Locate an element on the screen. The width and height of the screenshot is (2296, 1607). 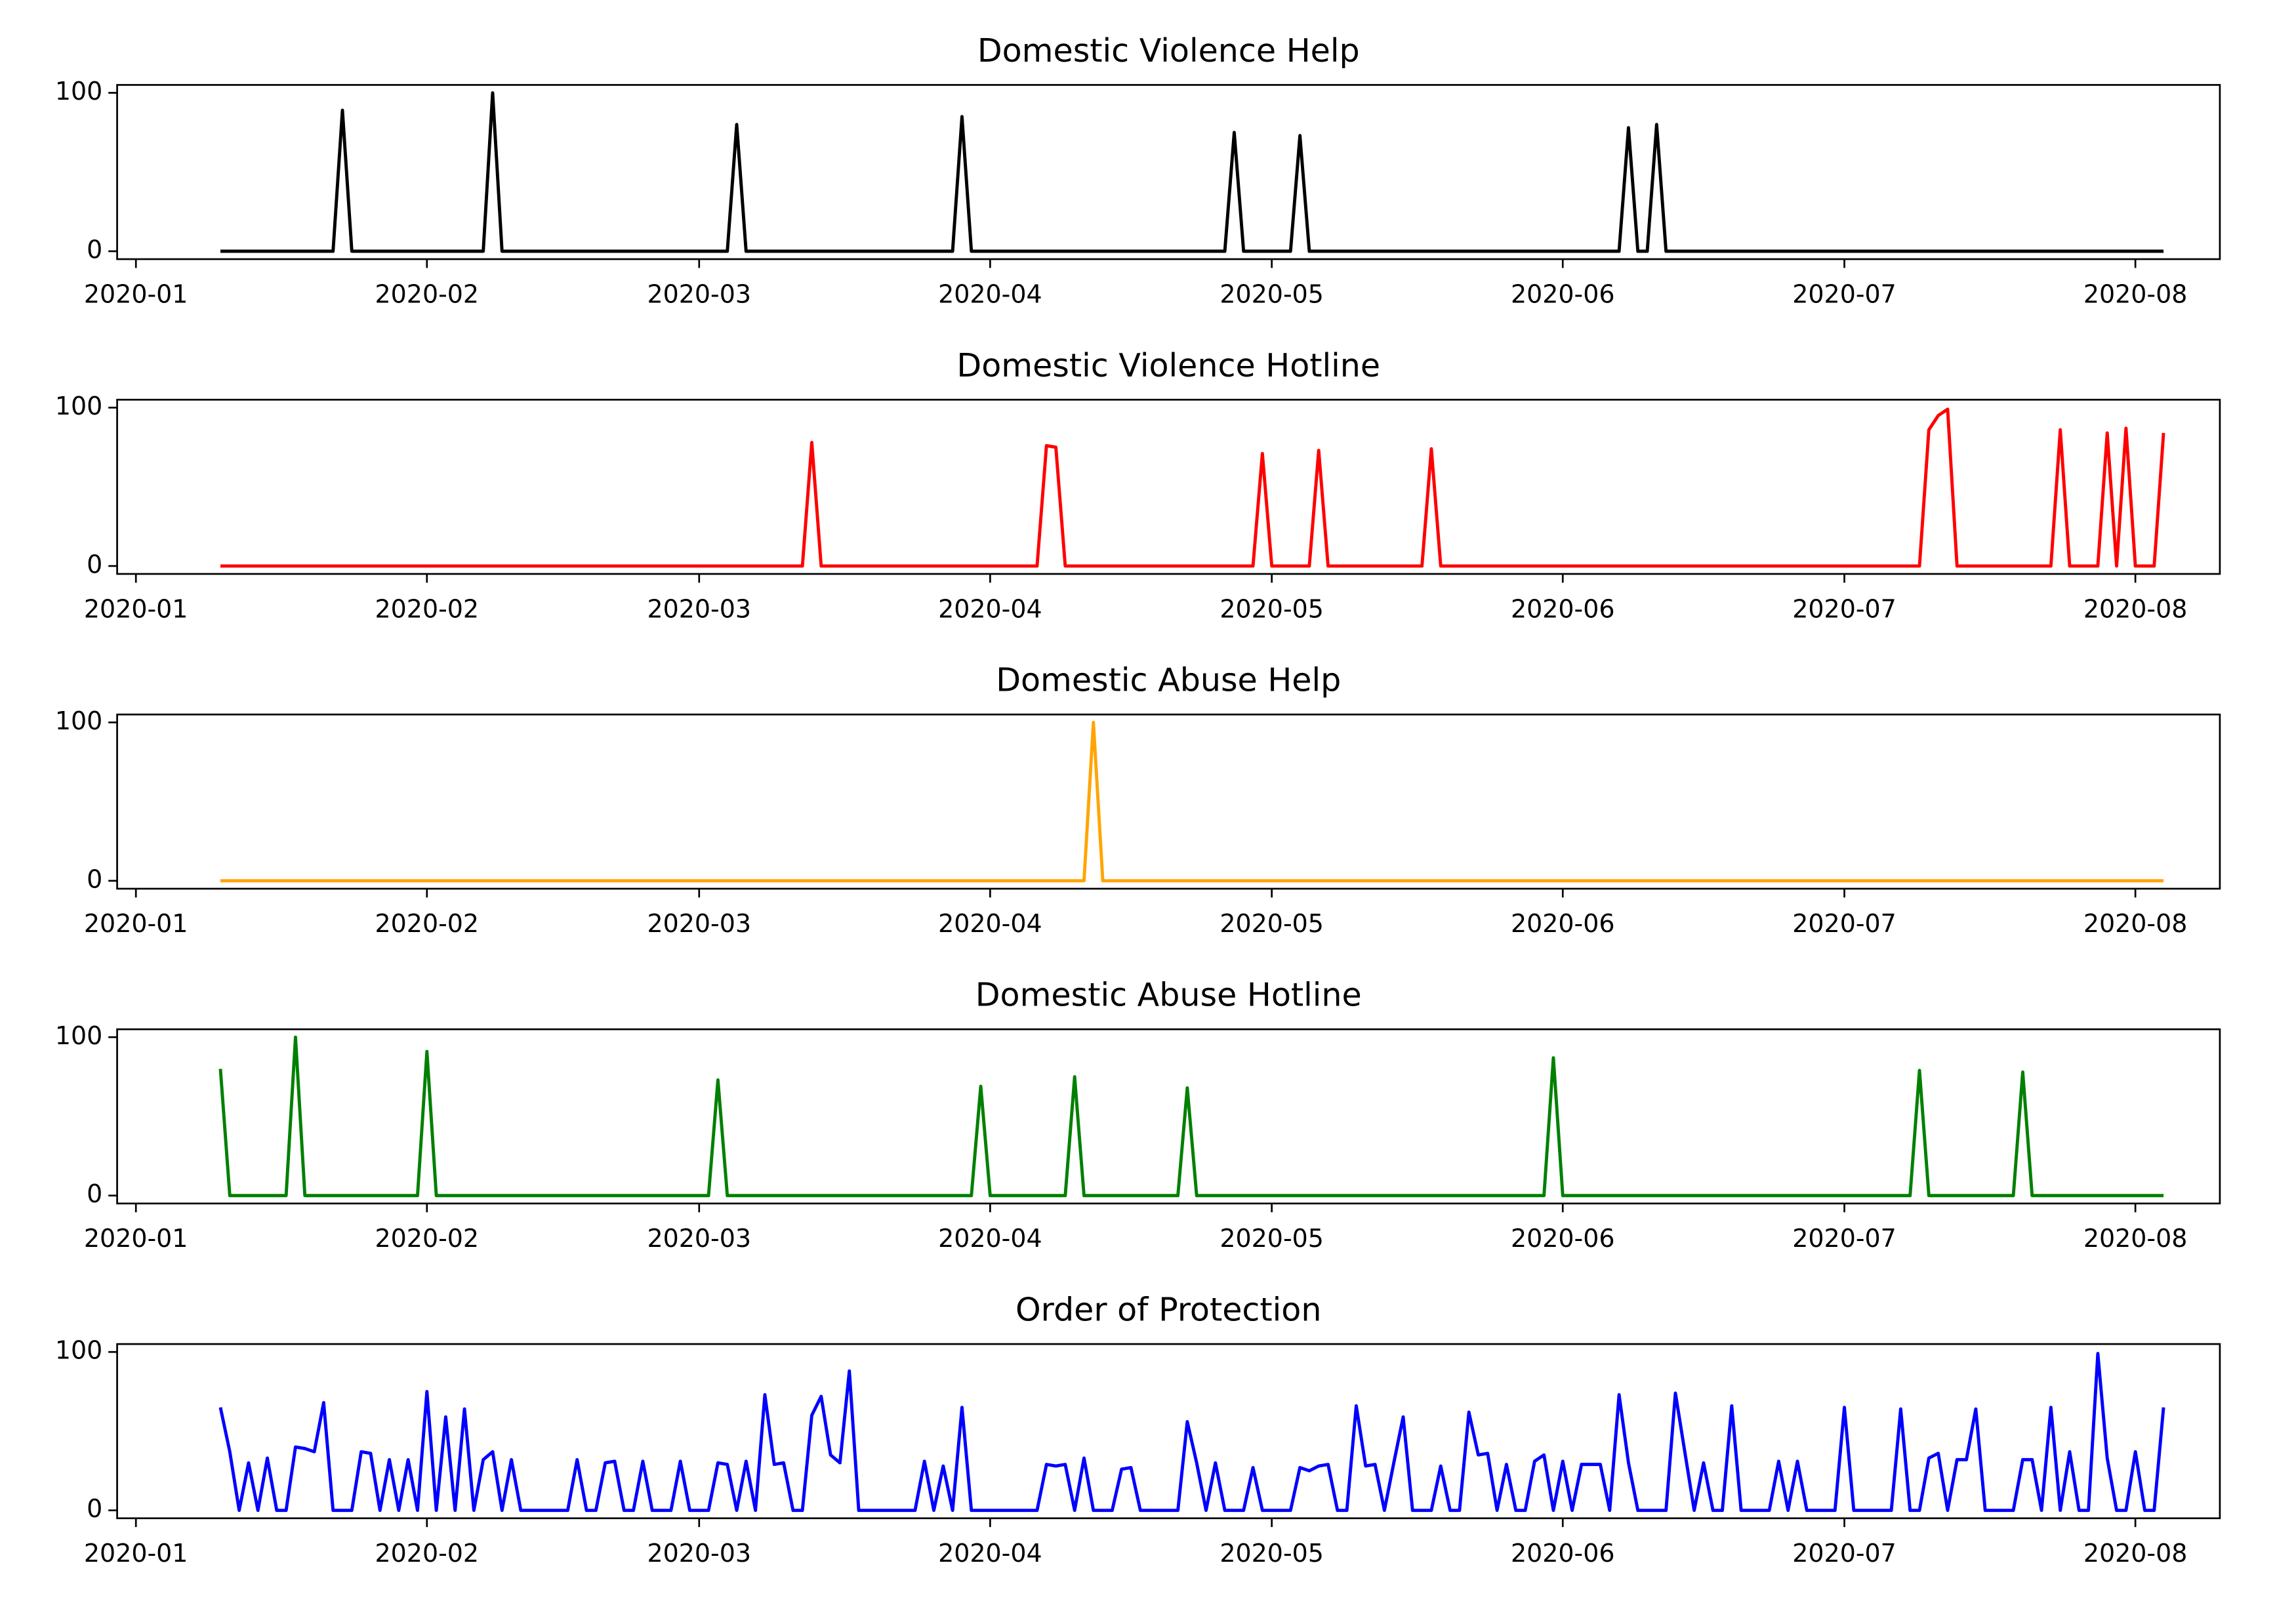
panel-title: Domestic Violence Hotline is located at coordinates (1168, 365).